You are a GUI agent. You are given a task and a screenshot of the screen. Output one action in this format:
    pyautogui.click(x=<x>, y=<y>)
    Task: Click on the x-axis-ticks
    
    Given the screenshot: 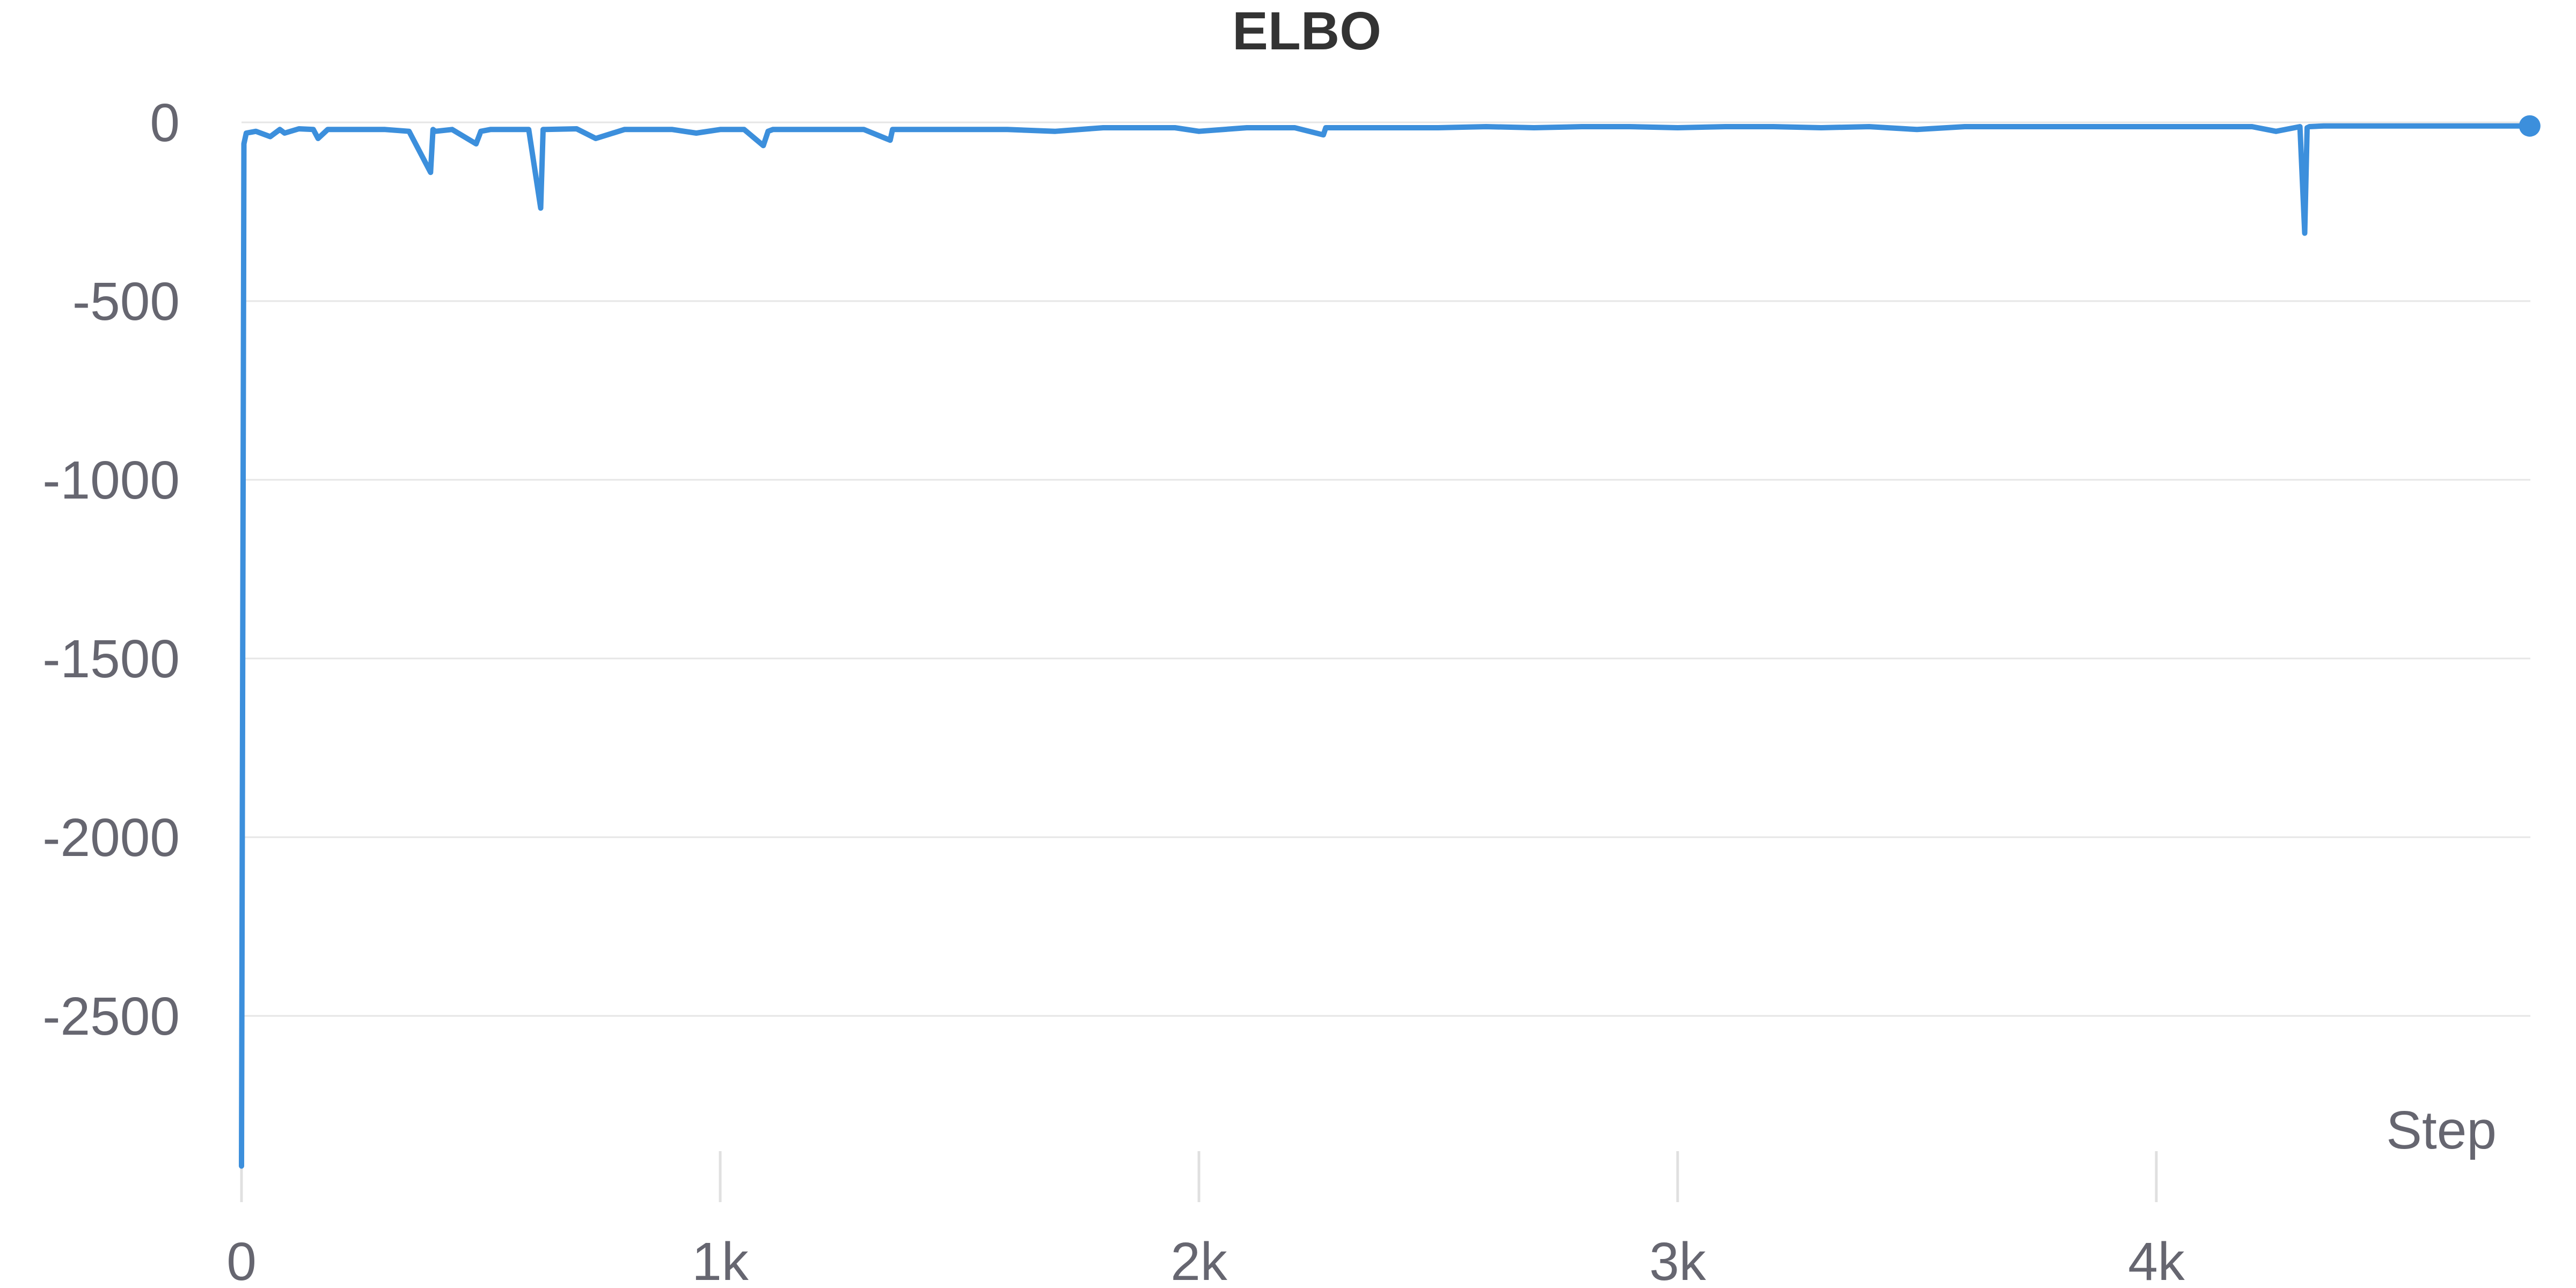 What is the action you would take?
    pyautogui.click(x=1199, y=1176)
    